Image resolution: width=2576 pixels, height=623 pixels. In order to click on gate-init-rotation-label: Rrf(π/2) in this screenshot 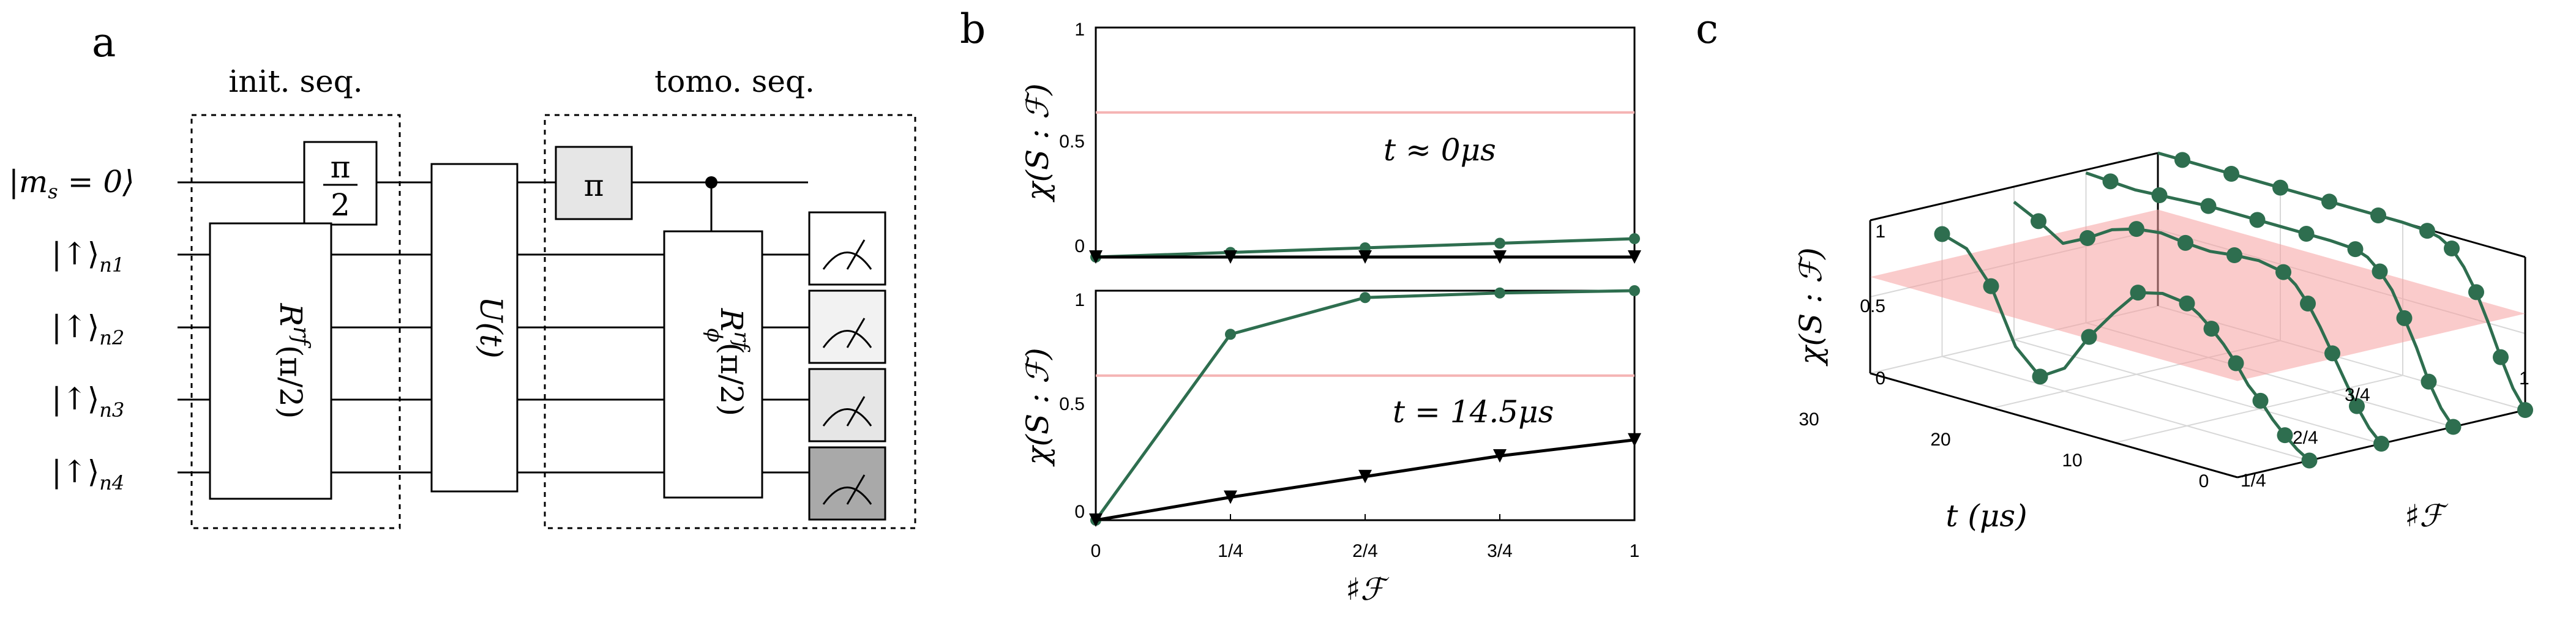, I will do `click(293, 361)`.